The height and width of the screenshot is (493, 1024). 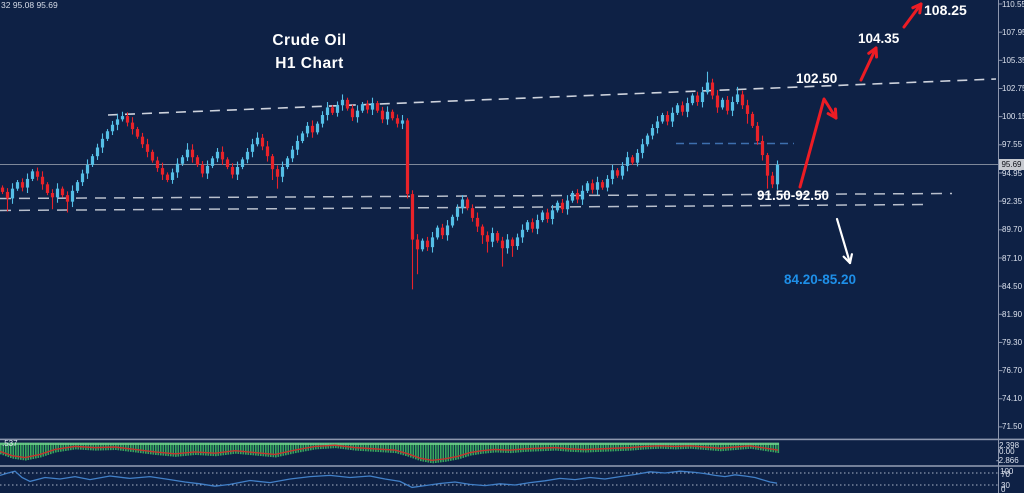 I want to click on price-axis-label: 105.35, so click(x=1013, y=60).